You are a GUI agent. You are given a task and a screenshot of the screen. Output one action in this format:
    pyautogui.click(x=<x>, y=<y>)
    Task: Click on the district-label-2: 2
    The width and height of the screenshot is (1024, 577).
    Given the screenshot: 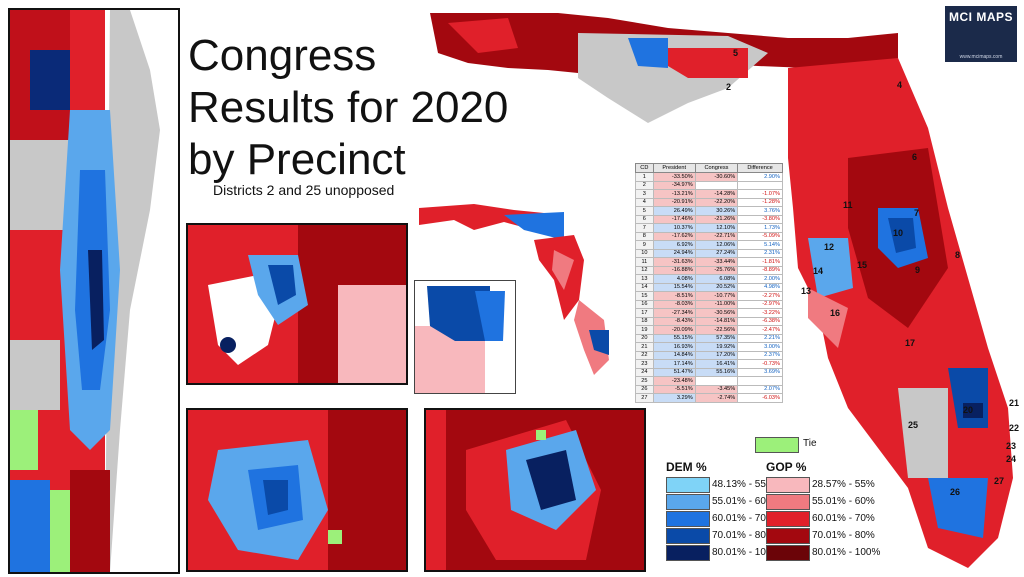 What is the action you would take?
    pyautogui.click(x=729, y=87)
    